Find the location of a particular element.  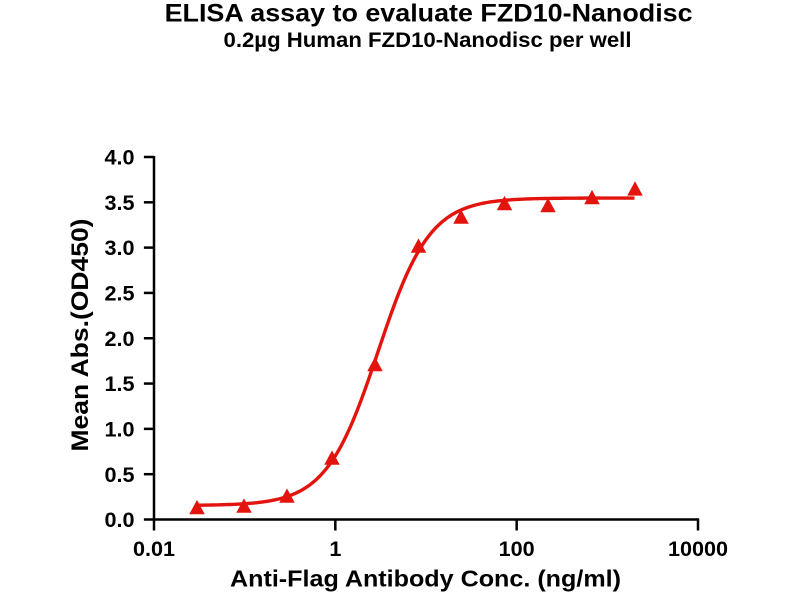

svg-text:0.2µg Human FZD10-Nanodisc per: 0.2µg Human FZD10-Nanodisc per well is located at coordinates (428, 40).